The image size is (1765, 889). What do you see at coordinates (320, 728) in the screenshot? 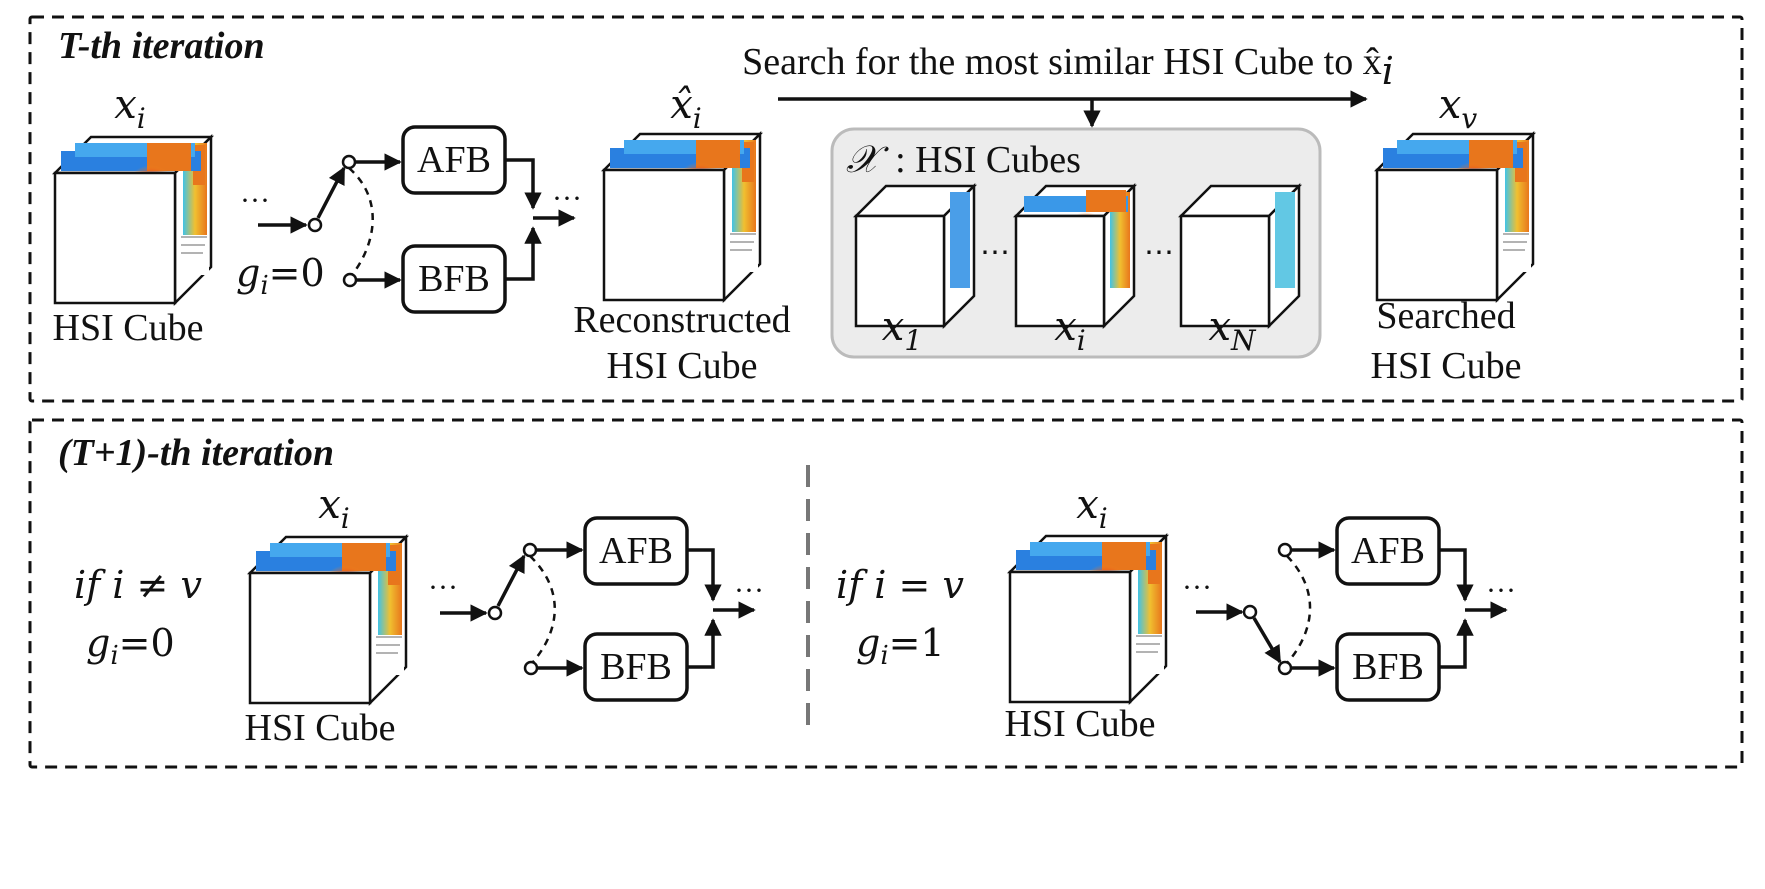
I see `bottom-left-cube-label: HSI Cube` at bounding box center [320, 728].